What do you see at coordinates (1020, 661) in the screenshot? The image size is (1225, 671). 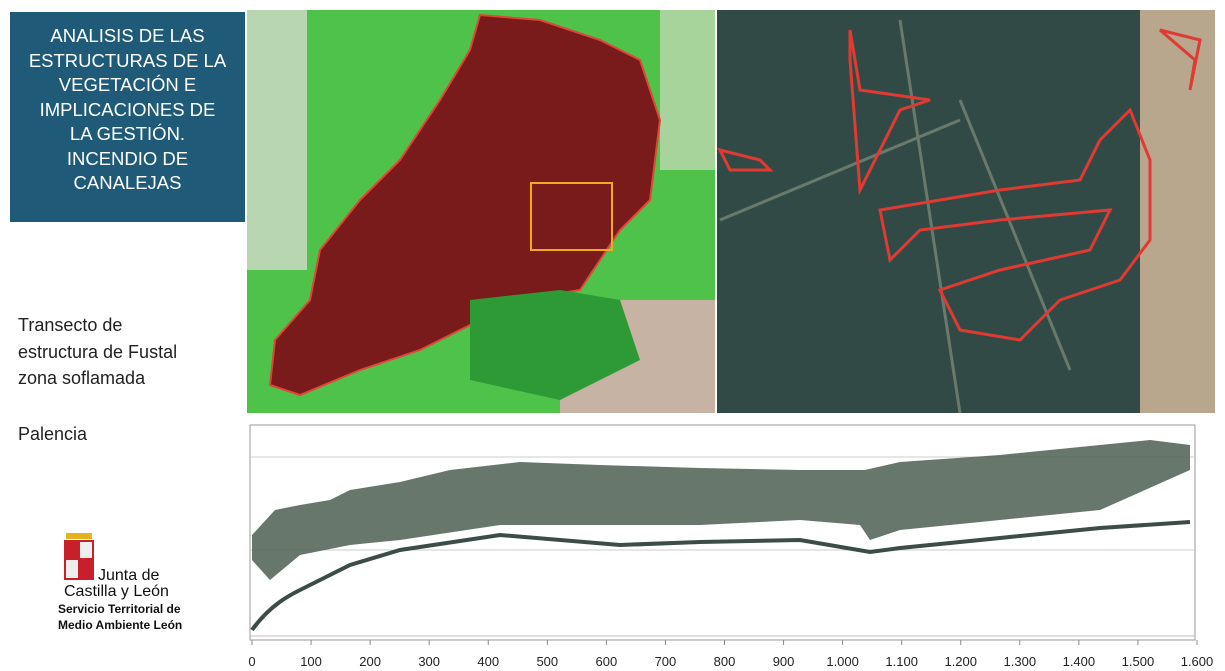 I see `x-tick-label: 1.300` at bounding box center [1020, 661].